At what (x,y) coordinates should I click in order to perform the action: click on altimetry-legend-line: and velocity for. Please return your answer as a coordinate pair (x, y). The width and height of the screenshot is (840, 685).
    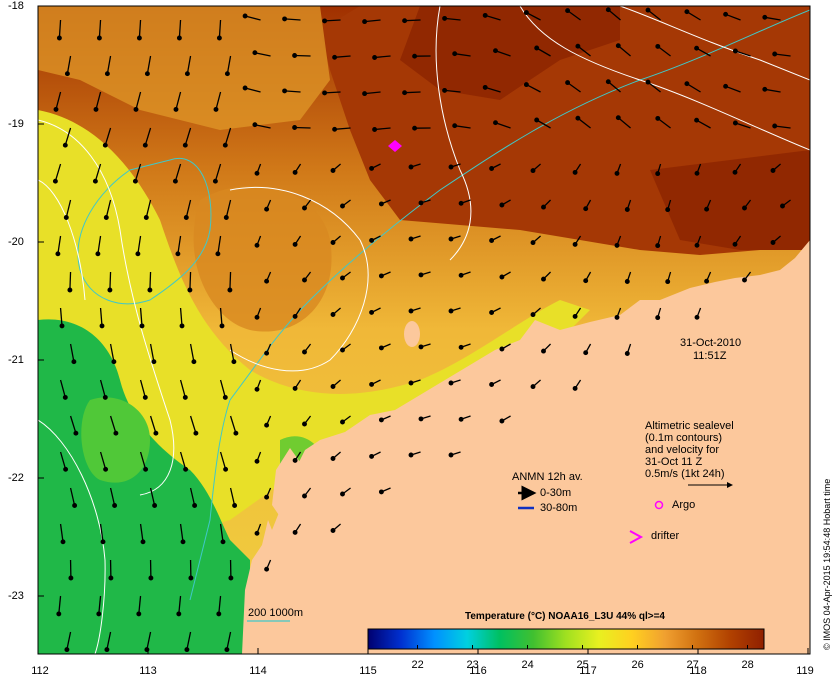
    Looking at the image, I should click on (682, 450).